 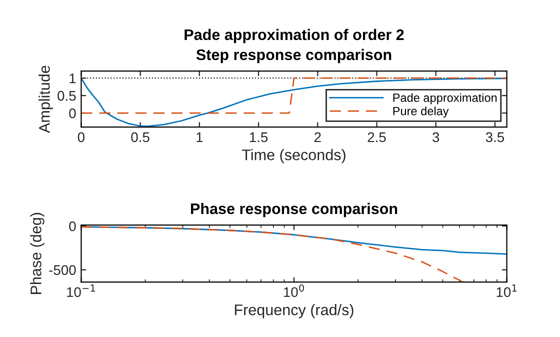 What do you see at coordinates (294, 210) in the screenshot?
I see `chart-title: Phase response comparison` at bounding box center [294, 210].